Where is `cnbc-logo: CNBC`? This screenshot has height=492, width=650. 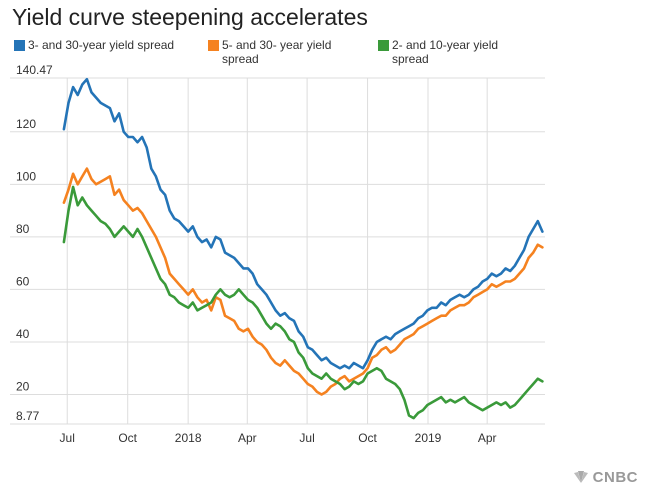
cnbc-logo: CNBC is located at coordinates (605, 477).